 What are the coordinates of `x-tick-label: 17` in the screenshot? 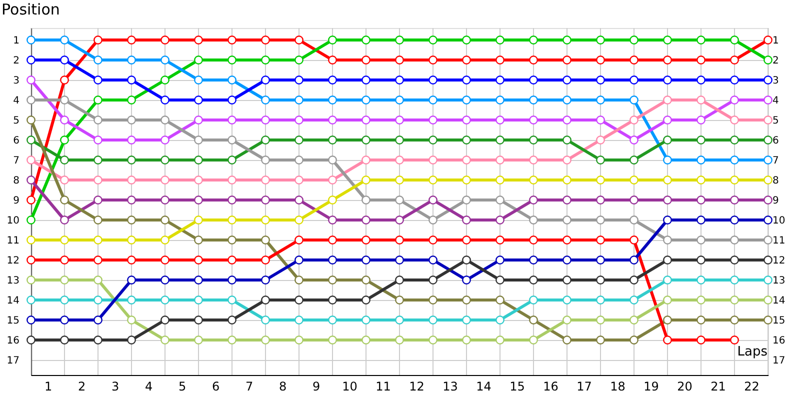 It's located at (584, 387).